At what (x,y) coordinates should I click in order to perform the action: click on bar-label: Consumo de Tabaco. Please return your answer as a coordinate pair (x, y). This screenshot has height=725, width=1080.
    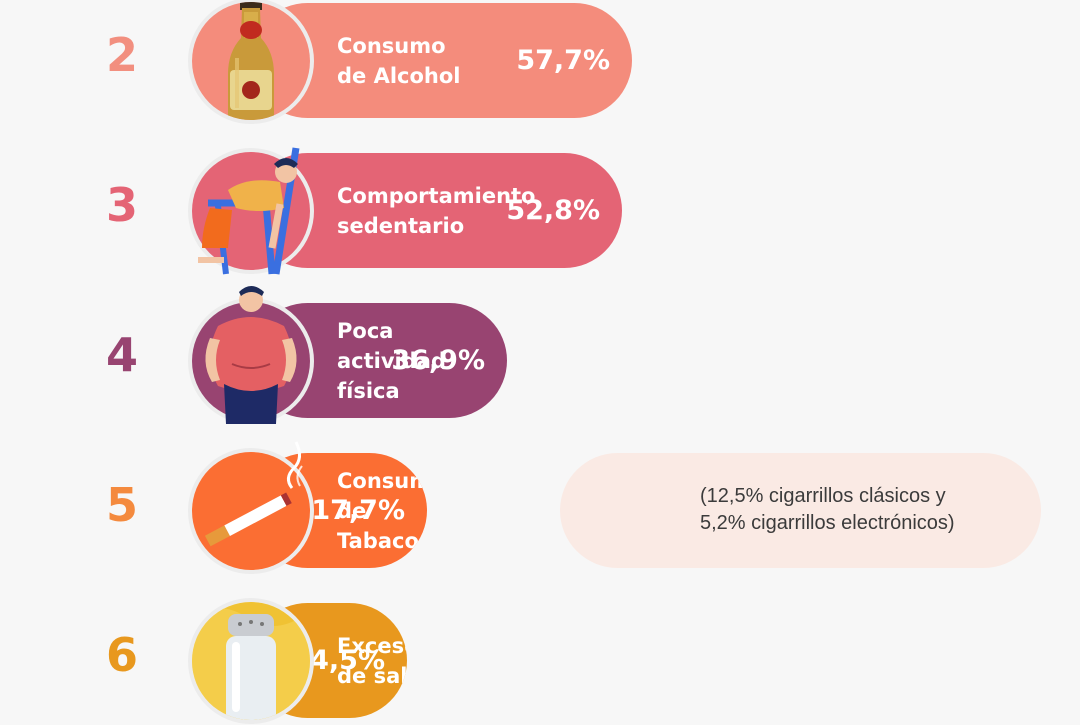
    Looking at the image, I should click on (382, 510).